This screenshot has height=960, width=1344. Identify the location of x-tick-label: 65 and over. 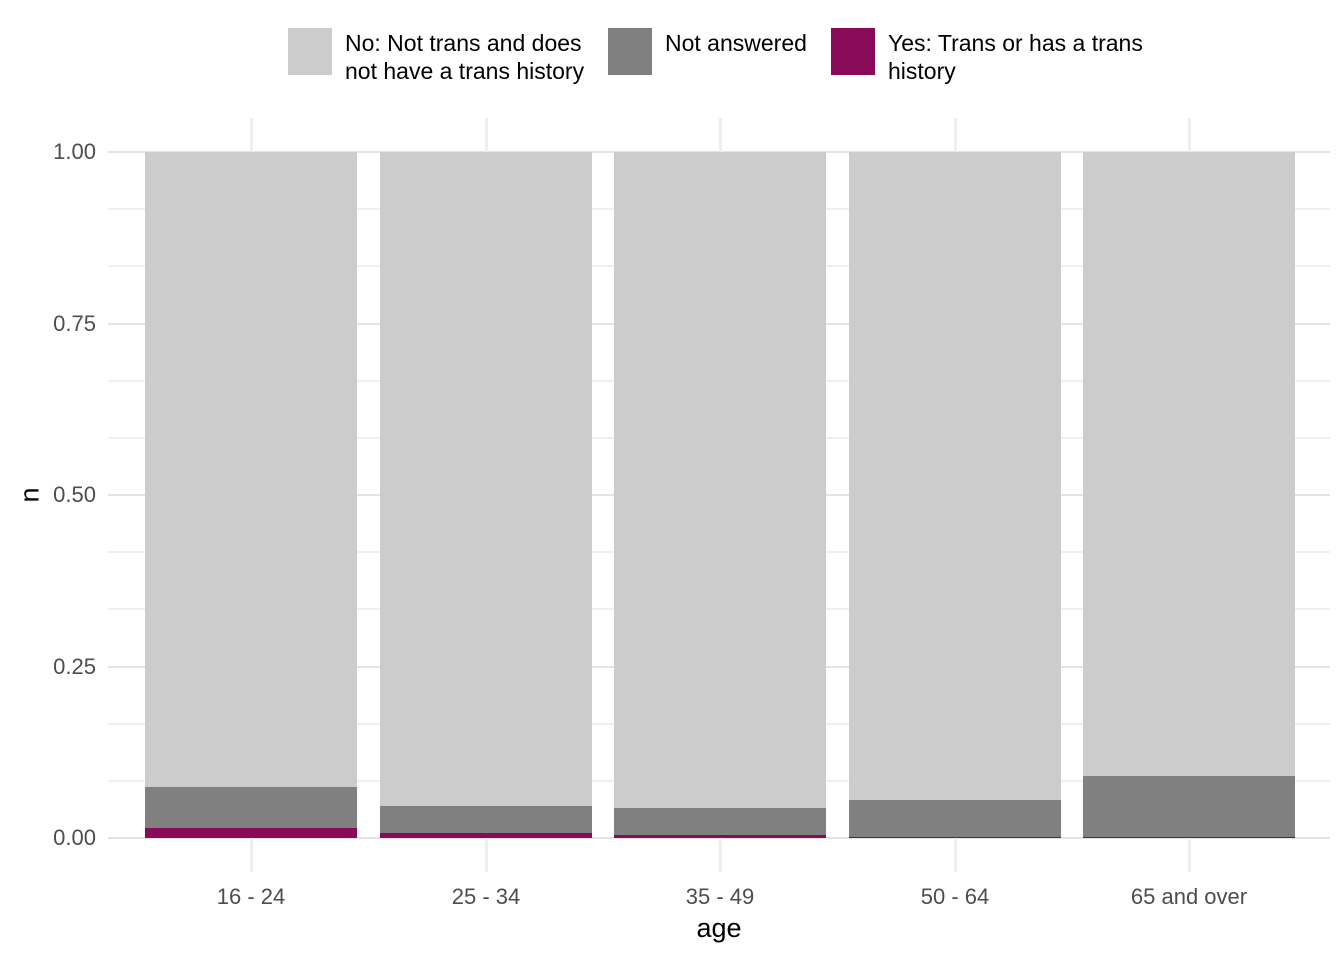
(1189, 896).